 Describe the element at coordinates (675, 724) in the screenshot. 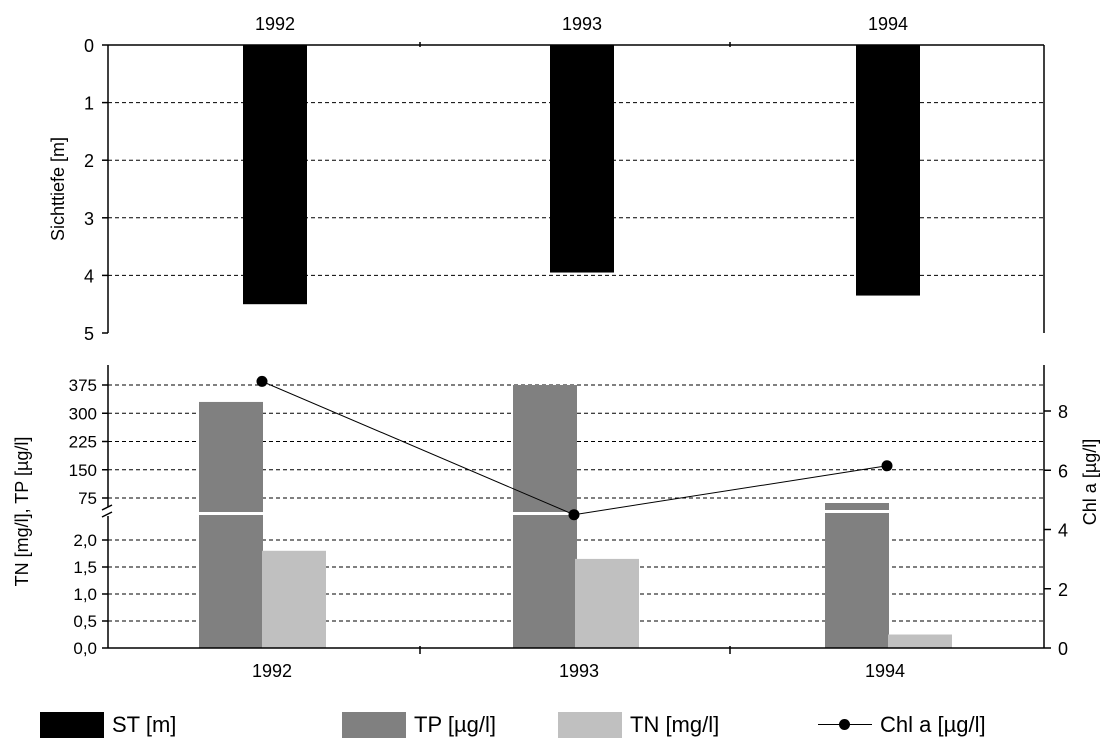

I see `legend-label-tn: TN [mg/l]` at that location.